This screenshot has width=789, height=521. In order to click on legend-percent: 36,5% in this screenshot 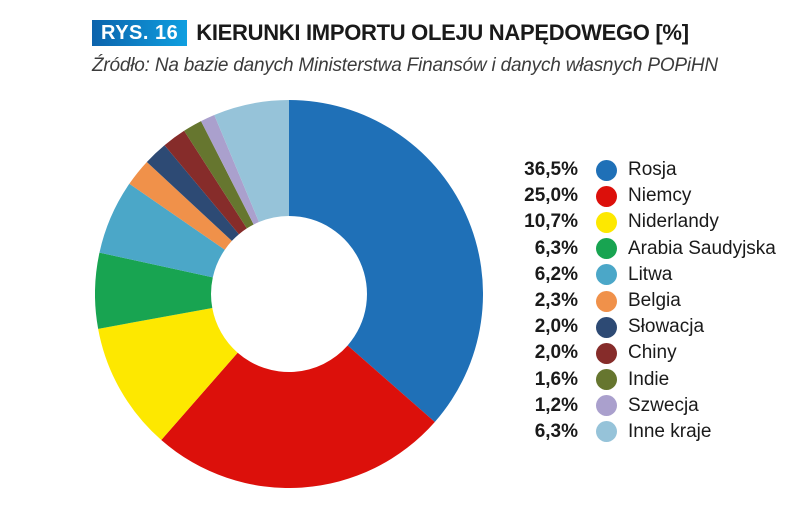, I will do `click(551, 170)`.